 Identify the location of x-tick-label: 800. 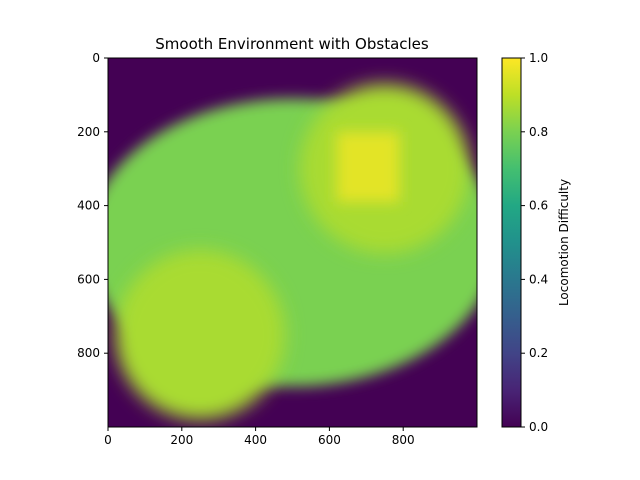
(403, 440).